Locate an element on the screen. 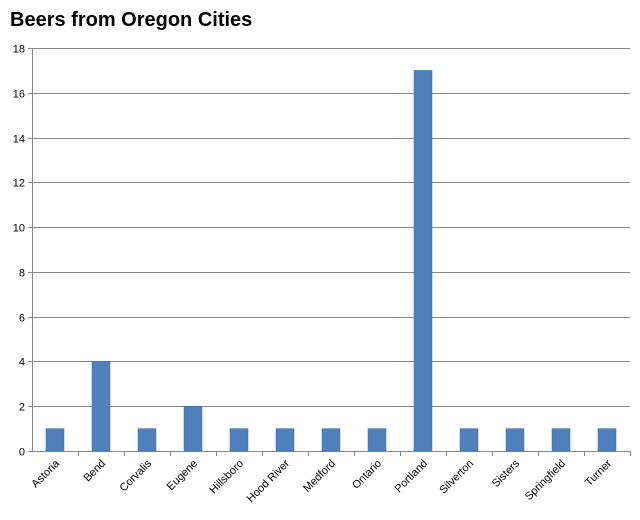 This screenshot has width=640, height=520. y-tick-label: 10 is located at coordinates (19, 229).